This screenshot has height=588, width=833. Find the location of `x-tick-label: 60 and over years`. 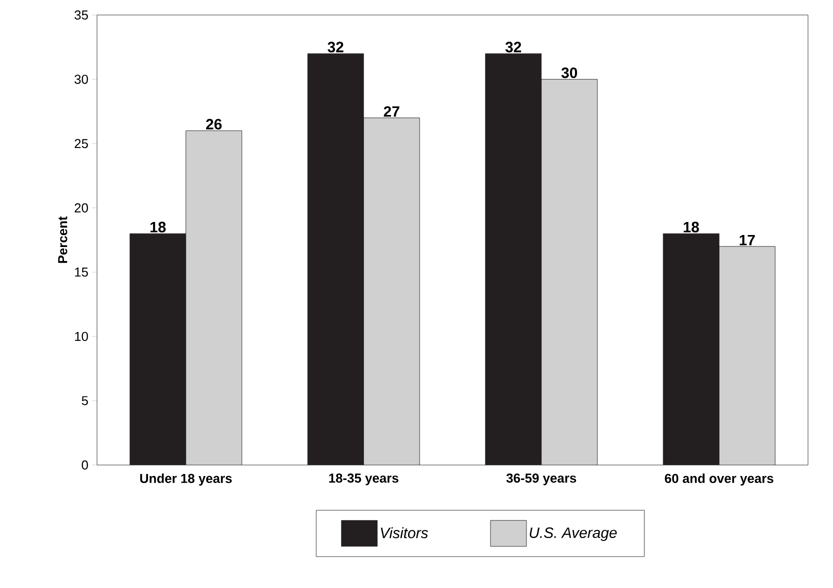

x-tick-label: 60 and over years is located at coordinates (719, 480).